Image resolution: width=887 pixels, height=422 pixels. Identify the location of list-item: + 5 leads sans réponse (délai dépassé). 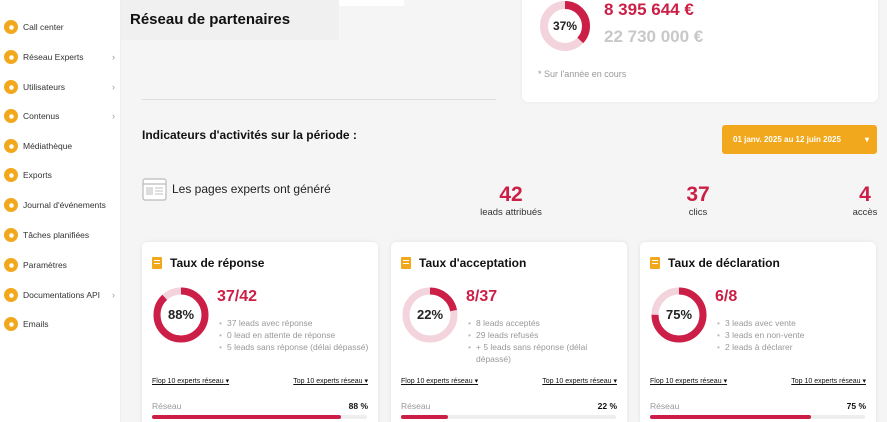
(543, 353).